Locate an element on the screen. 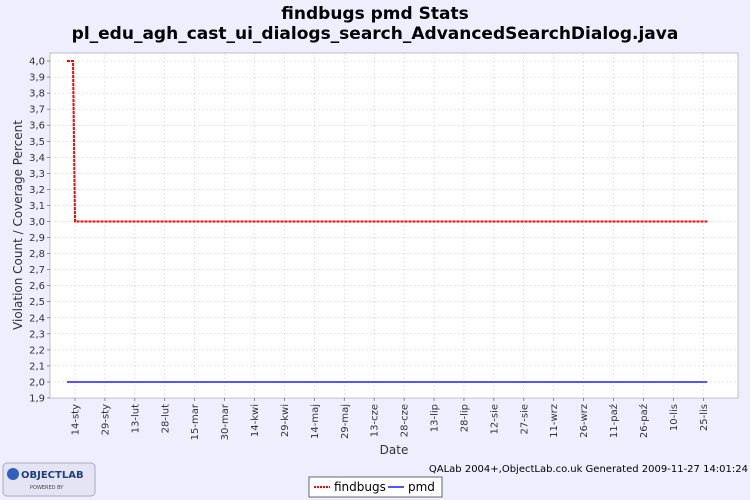 The image size is (750, 500). legend-findbugs-label: findbugs is located at coordinates (360, 487).